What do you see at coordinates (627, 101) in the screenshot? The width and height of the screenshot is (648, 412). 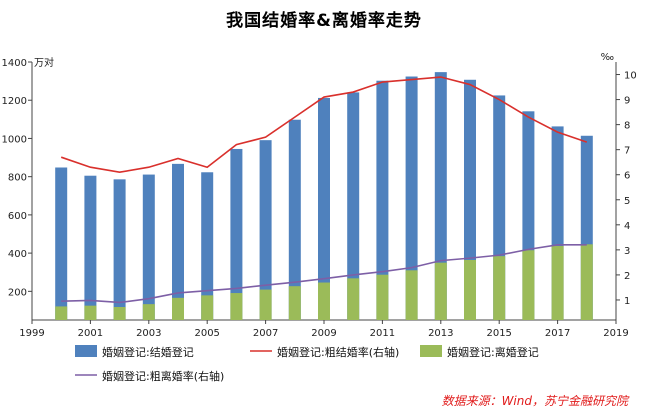 I see `right-tick-label: 9` at bounding box center [627, 101].